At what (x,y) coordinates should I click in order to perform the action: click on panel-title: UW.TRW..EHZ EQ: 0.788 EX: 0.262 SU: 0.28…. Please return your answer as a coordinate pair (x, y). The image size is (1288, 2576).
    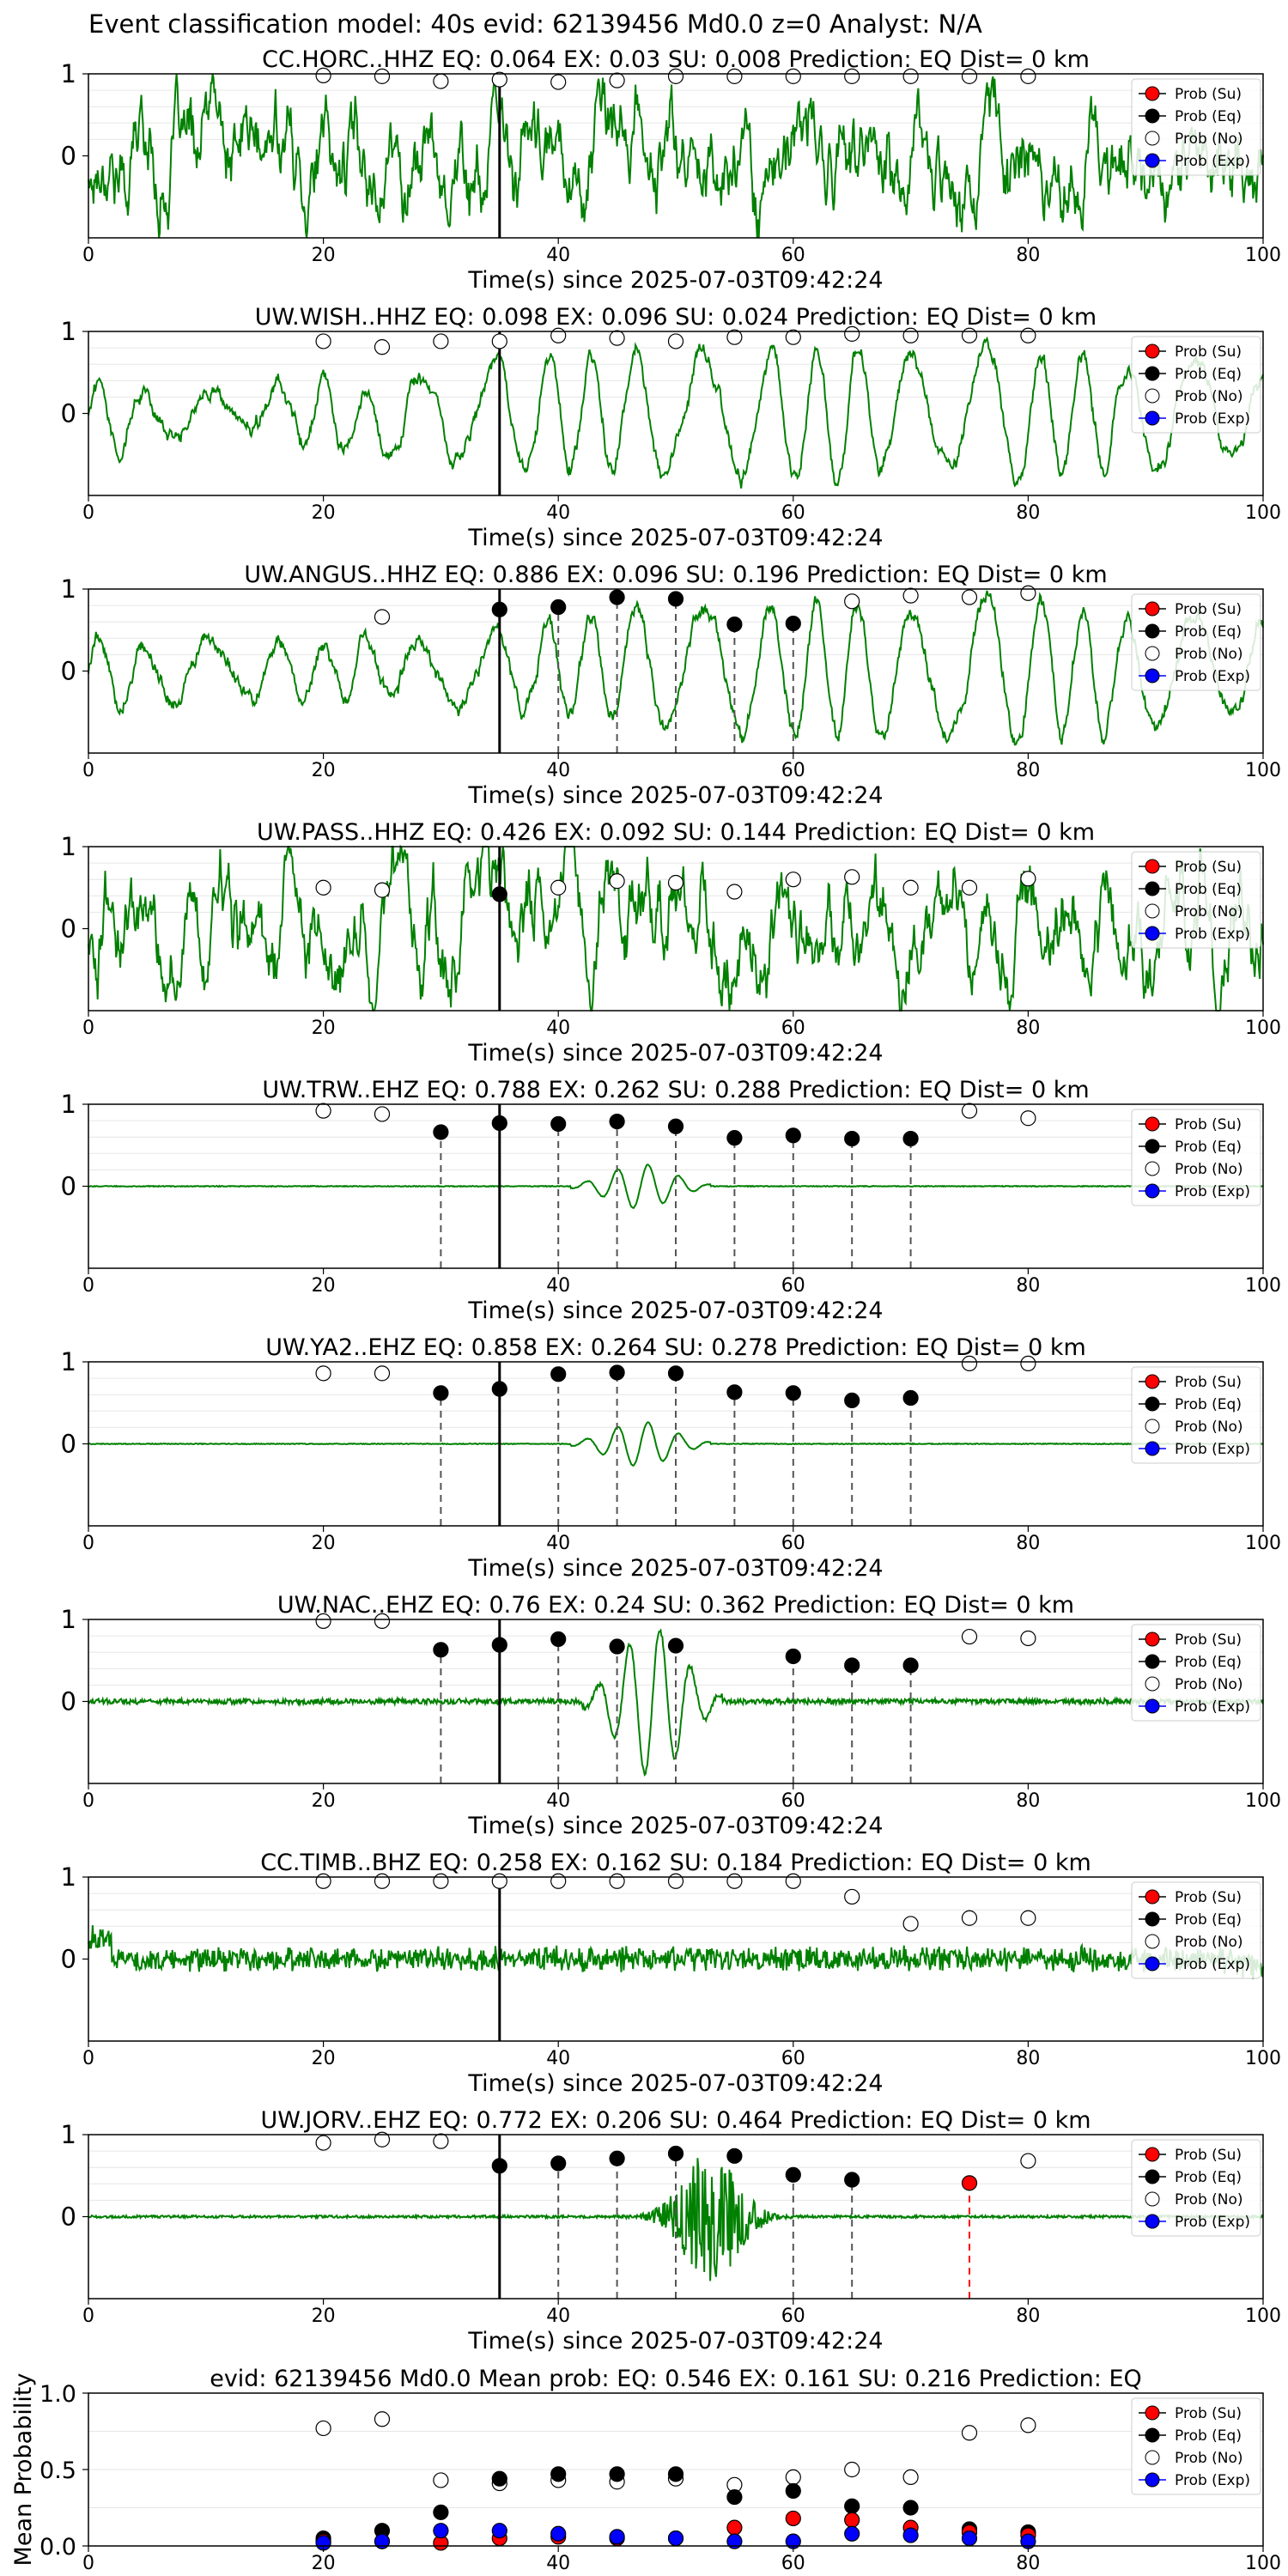
    Looking at the image, I should click on (675, 1090).